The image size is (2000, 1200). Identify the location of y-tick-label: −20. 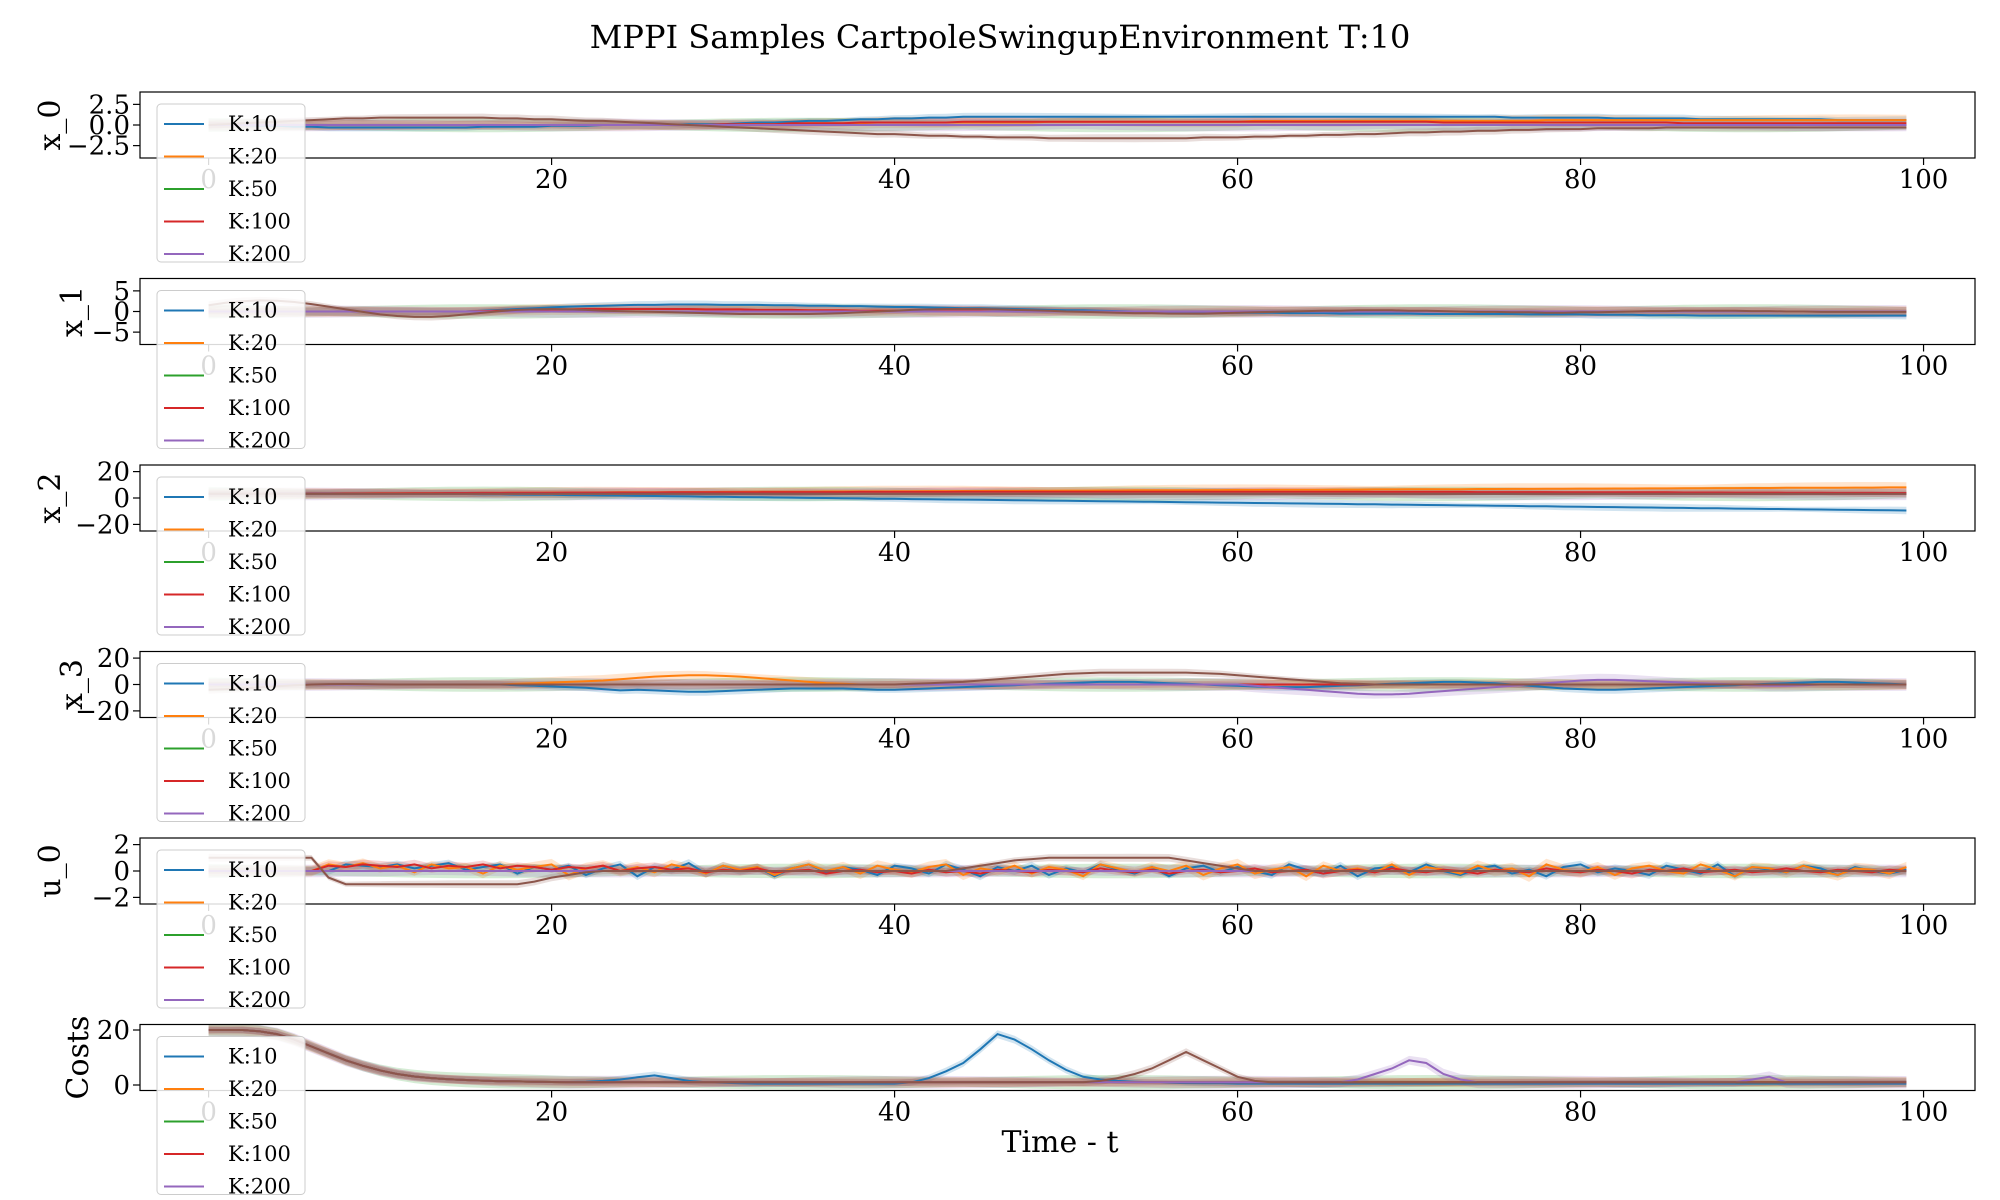
(102, 712).